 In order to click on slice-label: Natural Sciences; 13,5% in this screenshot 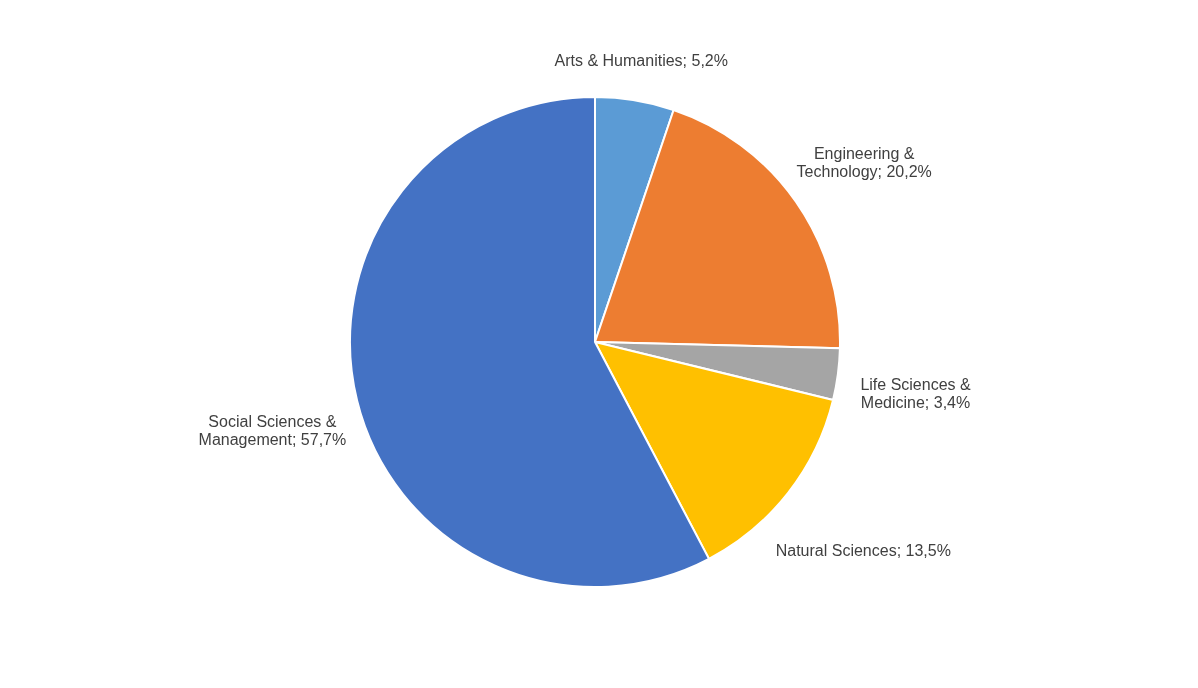, I will do `click(863, 551)`.